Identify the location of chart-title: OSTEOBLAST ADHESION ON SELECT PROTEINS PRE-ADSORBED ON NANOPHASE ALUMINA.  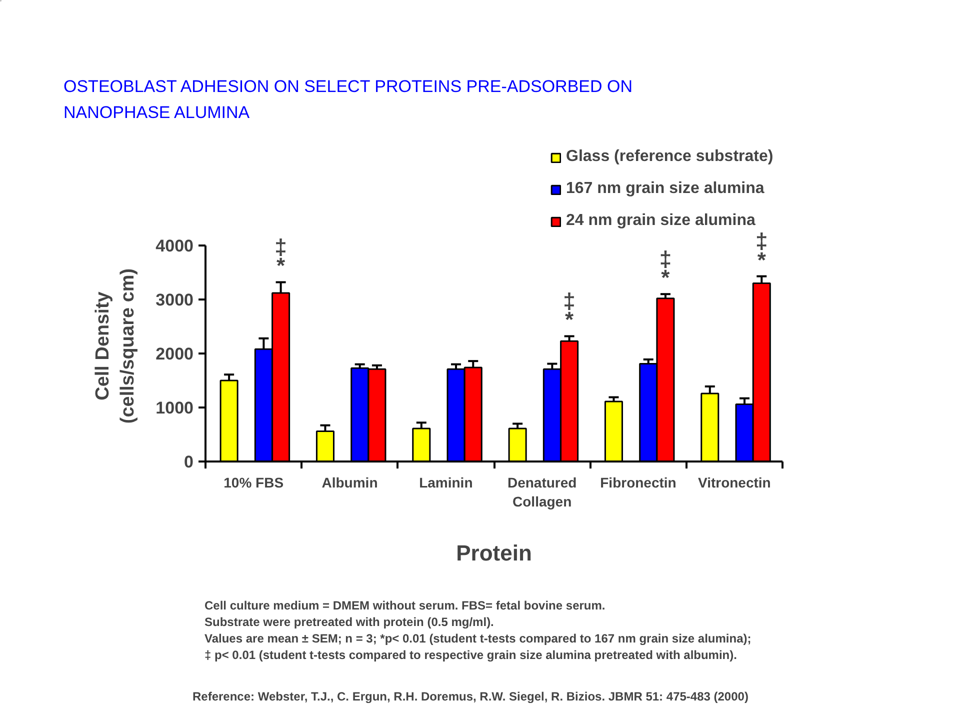
(348, 99).